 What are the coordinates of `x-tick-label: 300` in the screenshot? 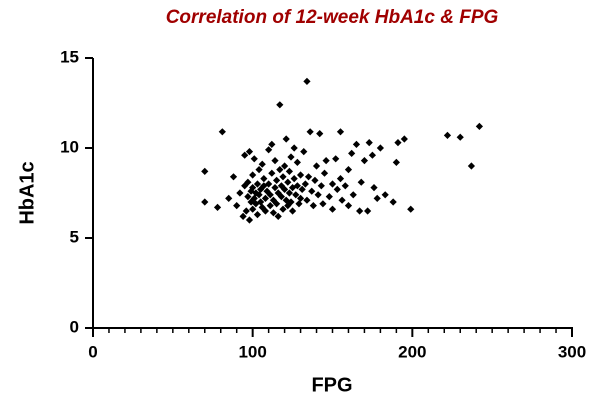 It's located at (572, 351).